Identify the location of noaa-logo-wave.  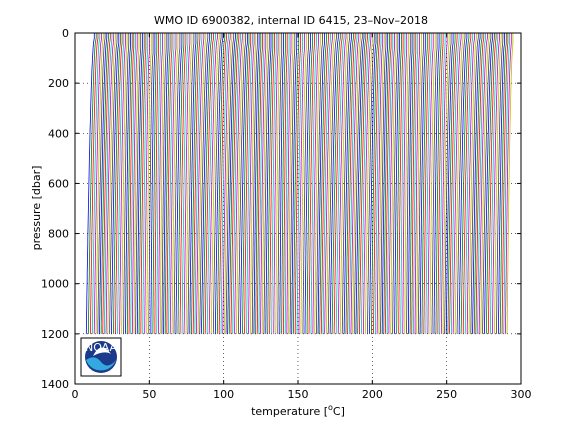
(101, 364).